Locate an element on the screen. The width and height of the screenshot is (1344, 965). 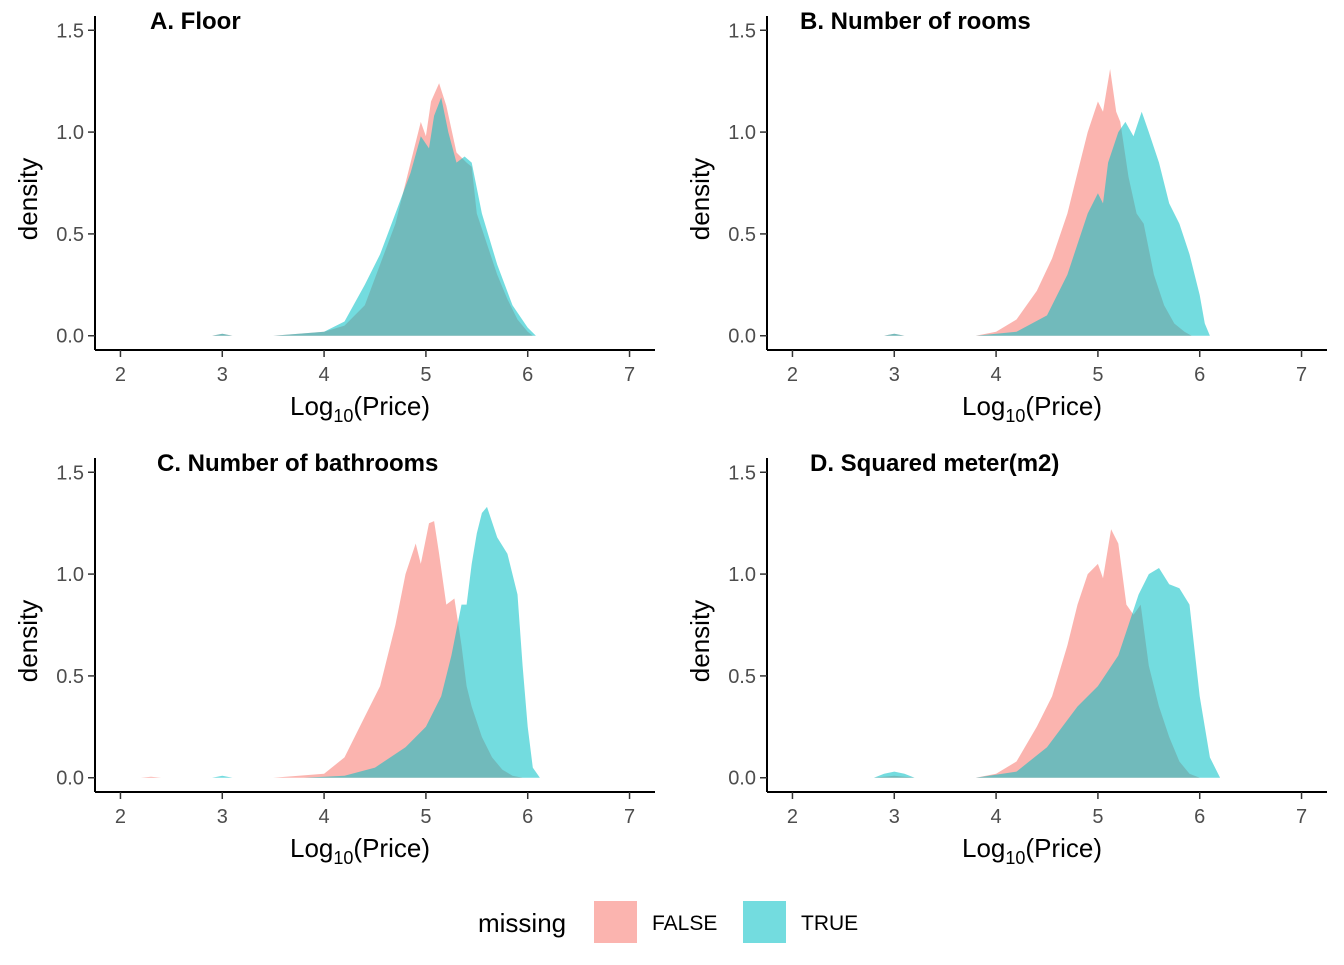
legend-title: missing is located at coordinates (522, 923).